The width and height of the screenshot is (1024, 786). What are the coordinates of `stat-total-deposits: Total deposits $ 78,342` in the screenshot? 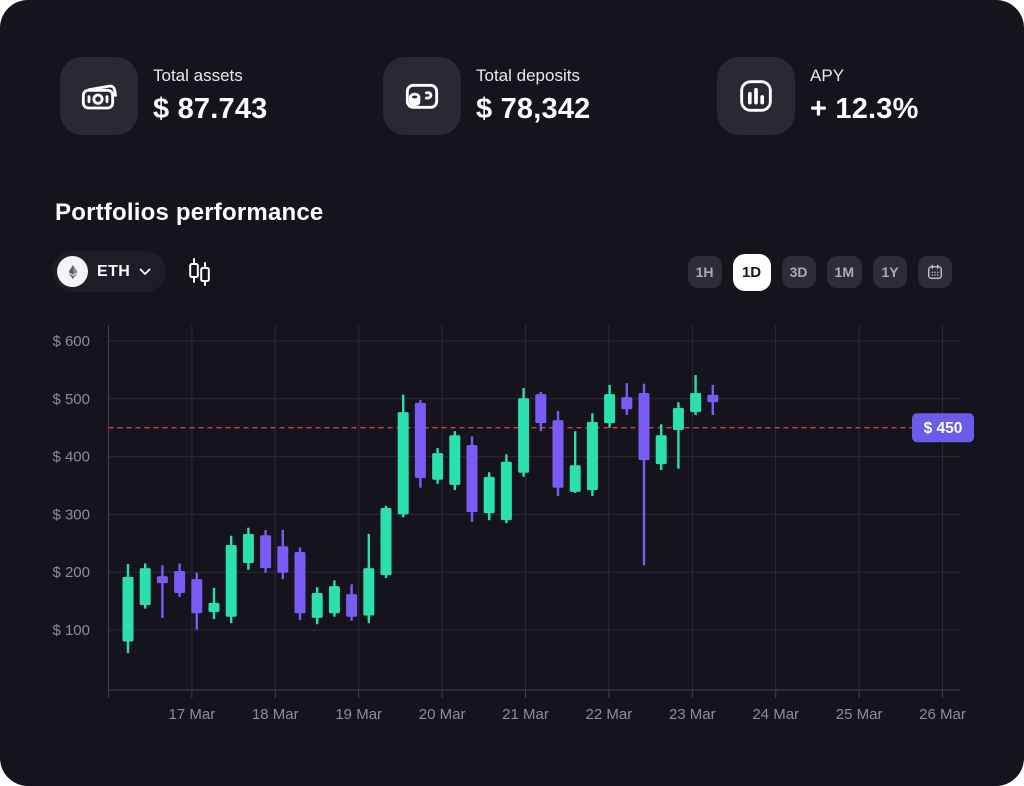 It's located at (487, 96).